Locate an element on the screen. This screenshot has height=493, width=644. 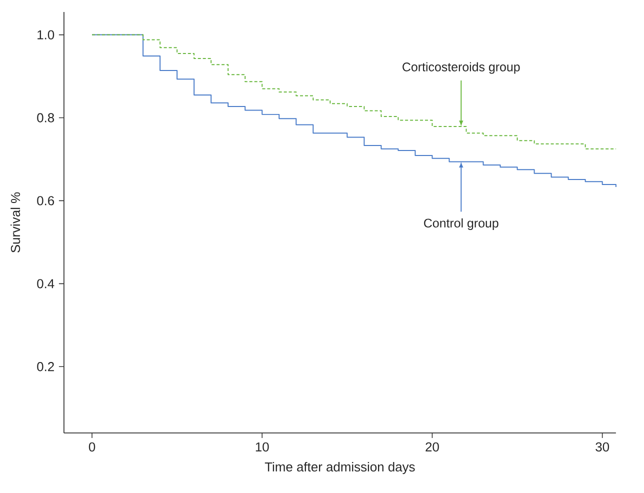
x-axis-title: Time after admission days is located at coordinates (339, 468).